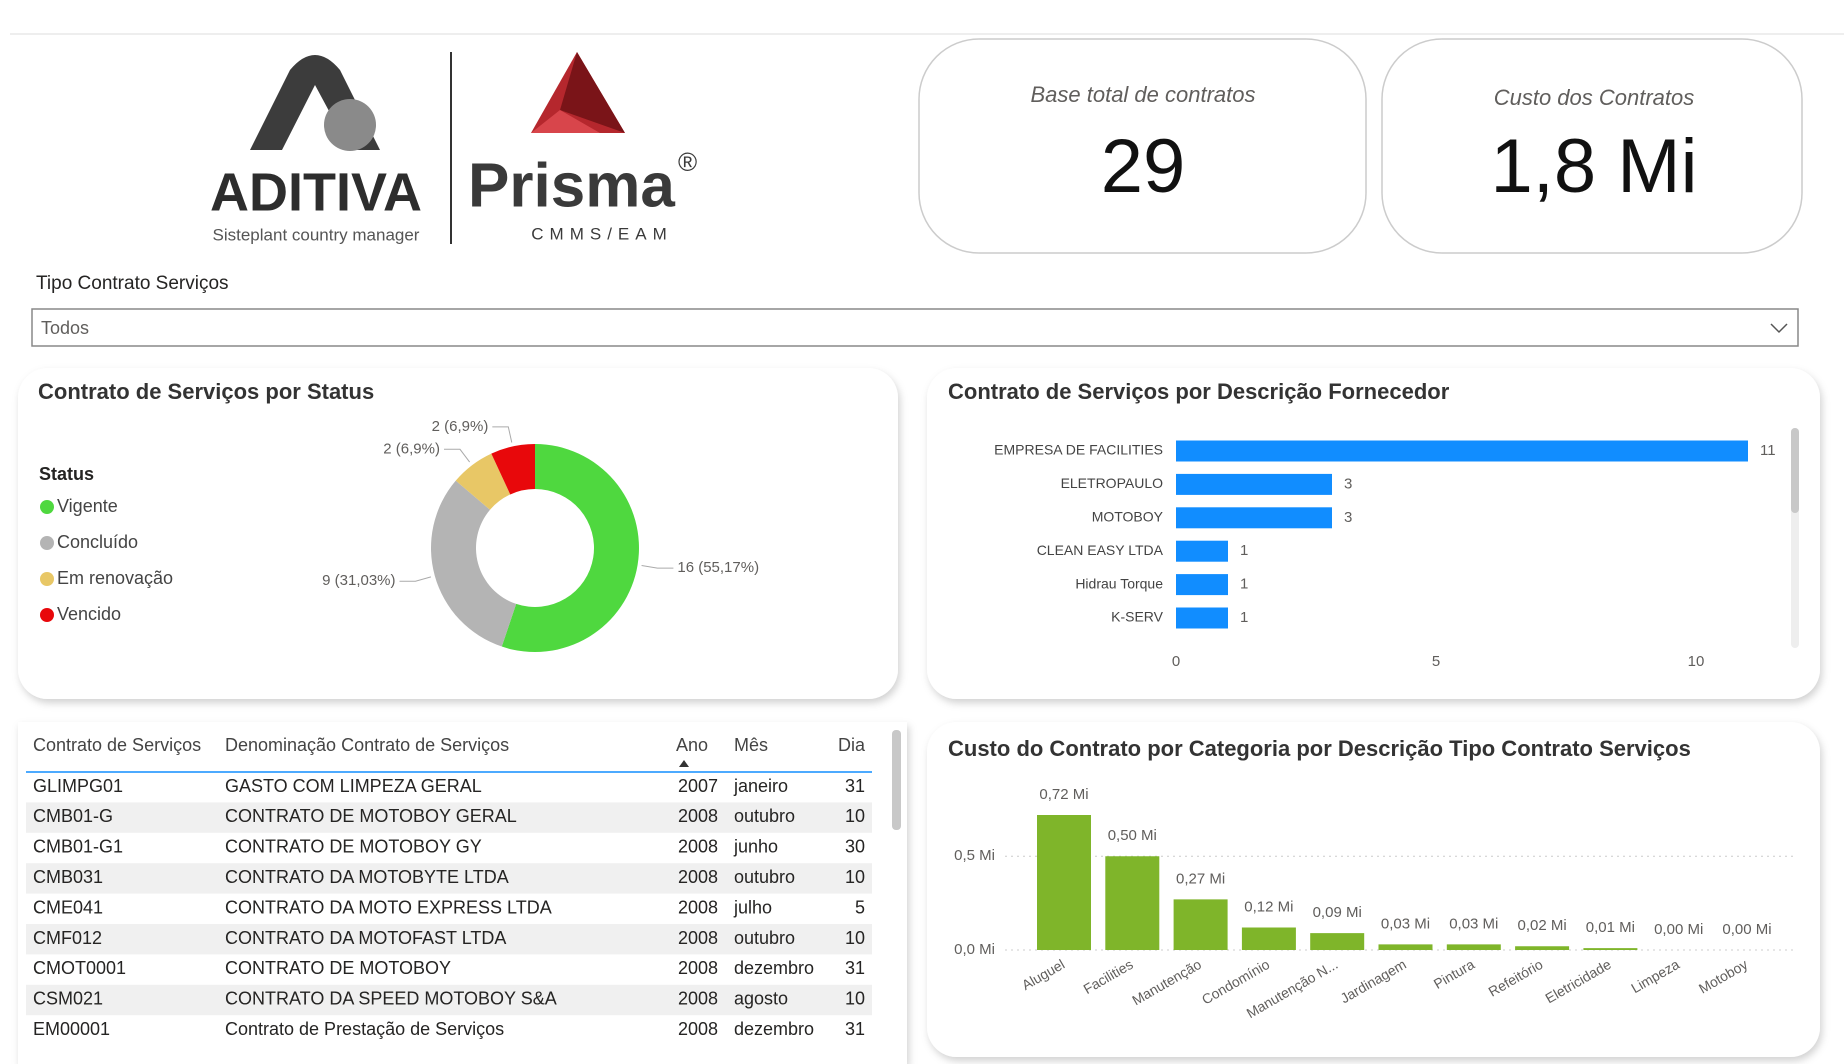  Describe the element at coordinates (97, 542) in the screenshot. I see `legend-label: Concluído` at that location.